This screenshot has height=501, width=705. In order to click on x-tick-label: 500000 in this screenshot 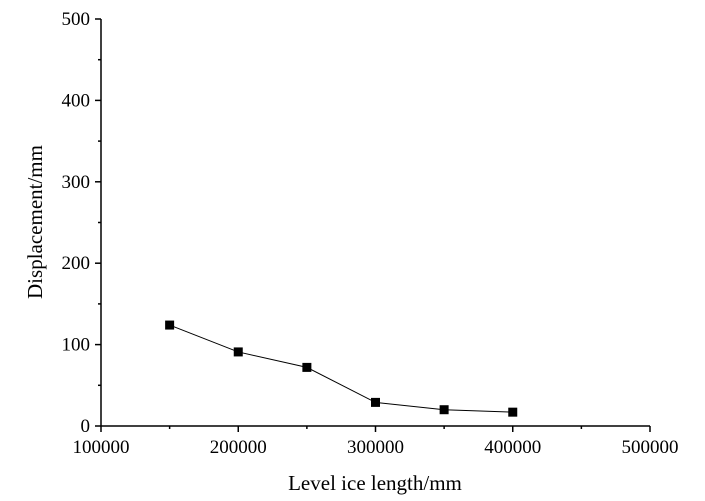, I will do `click(650, 447)`.